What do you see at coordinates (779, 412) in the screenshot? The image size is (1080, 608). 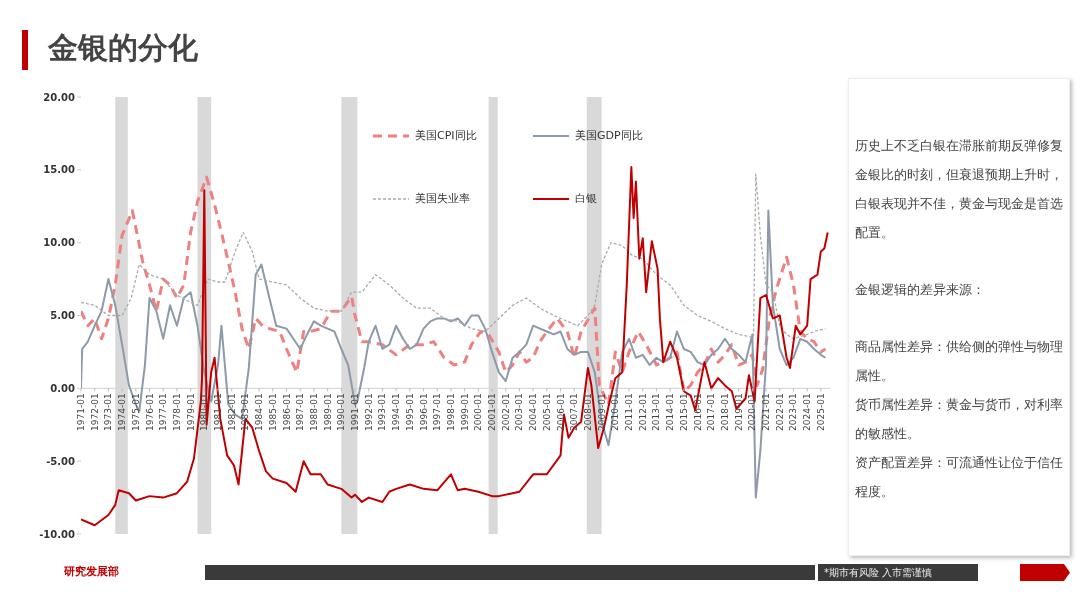 I see `x-tick-label: 2022-01` at bounding box center [779, 412].